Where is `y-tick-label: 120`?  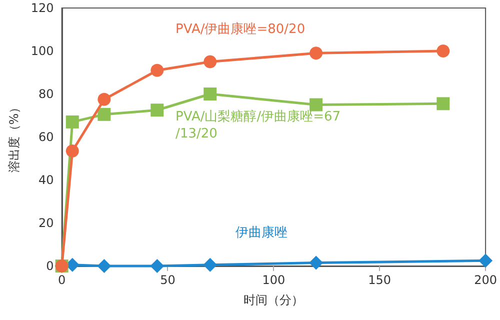 y-tick-label: 120 is located at coordinates (42, 8).